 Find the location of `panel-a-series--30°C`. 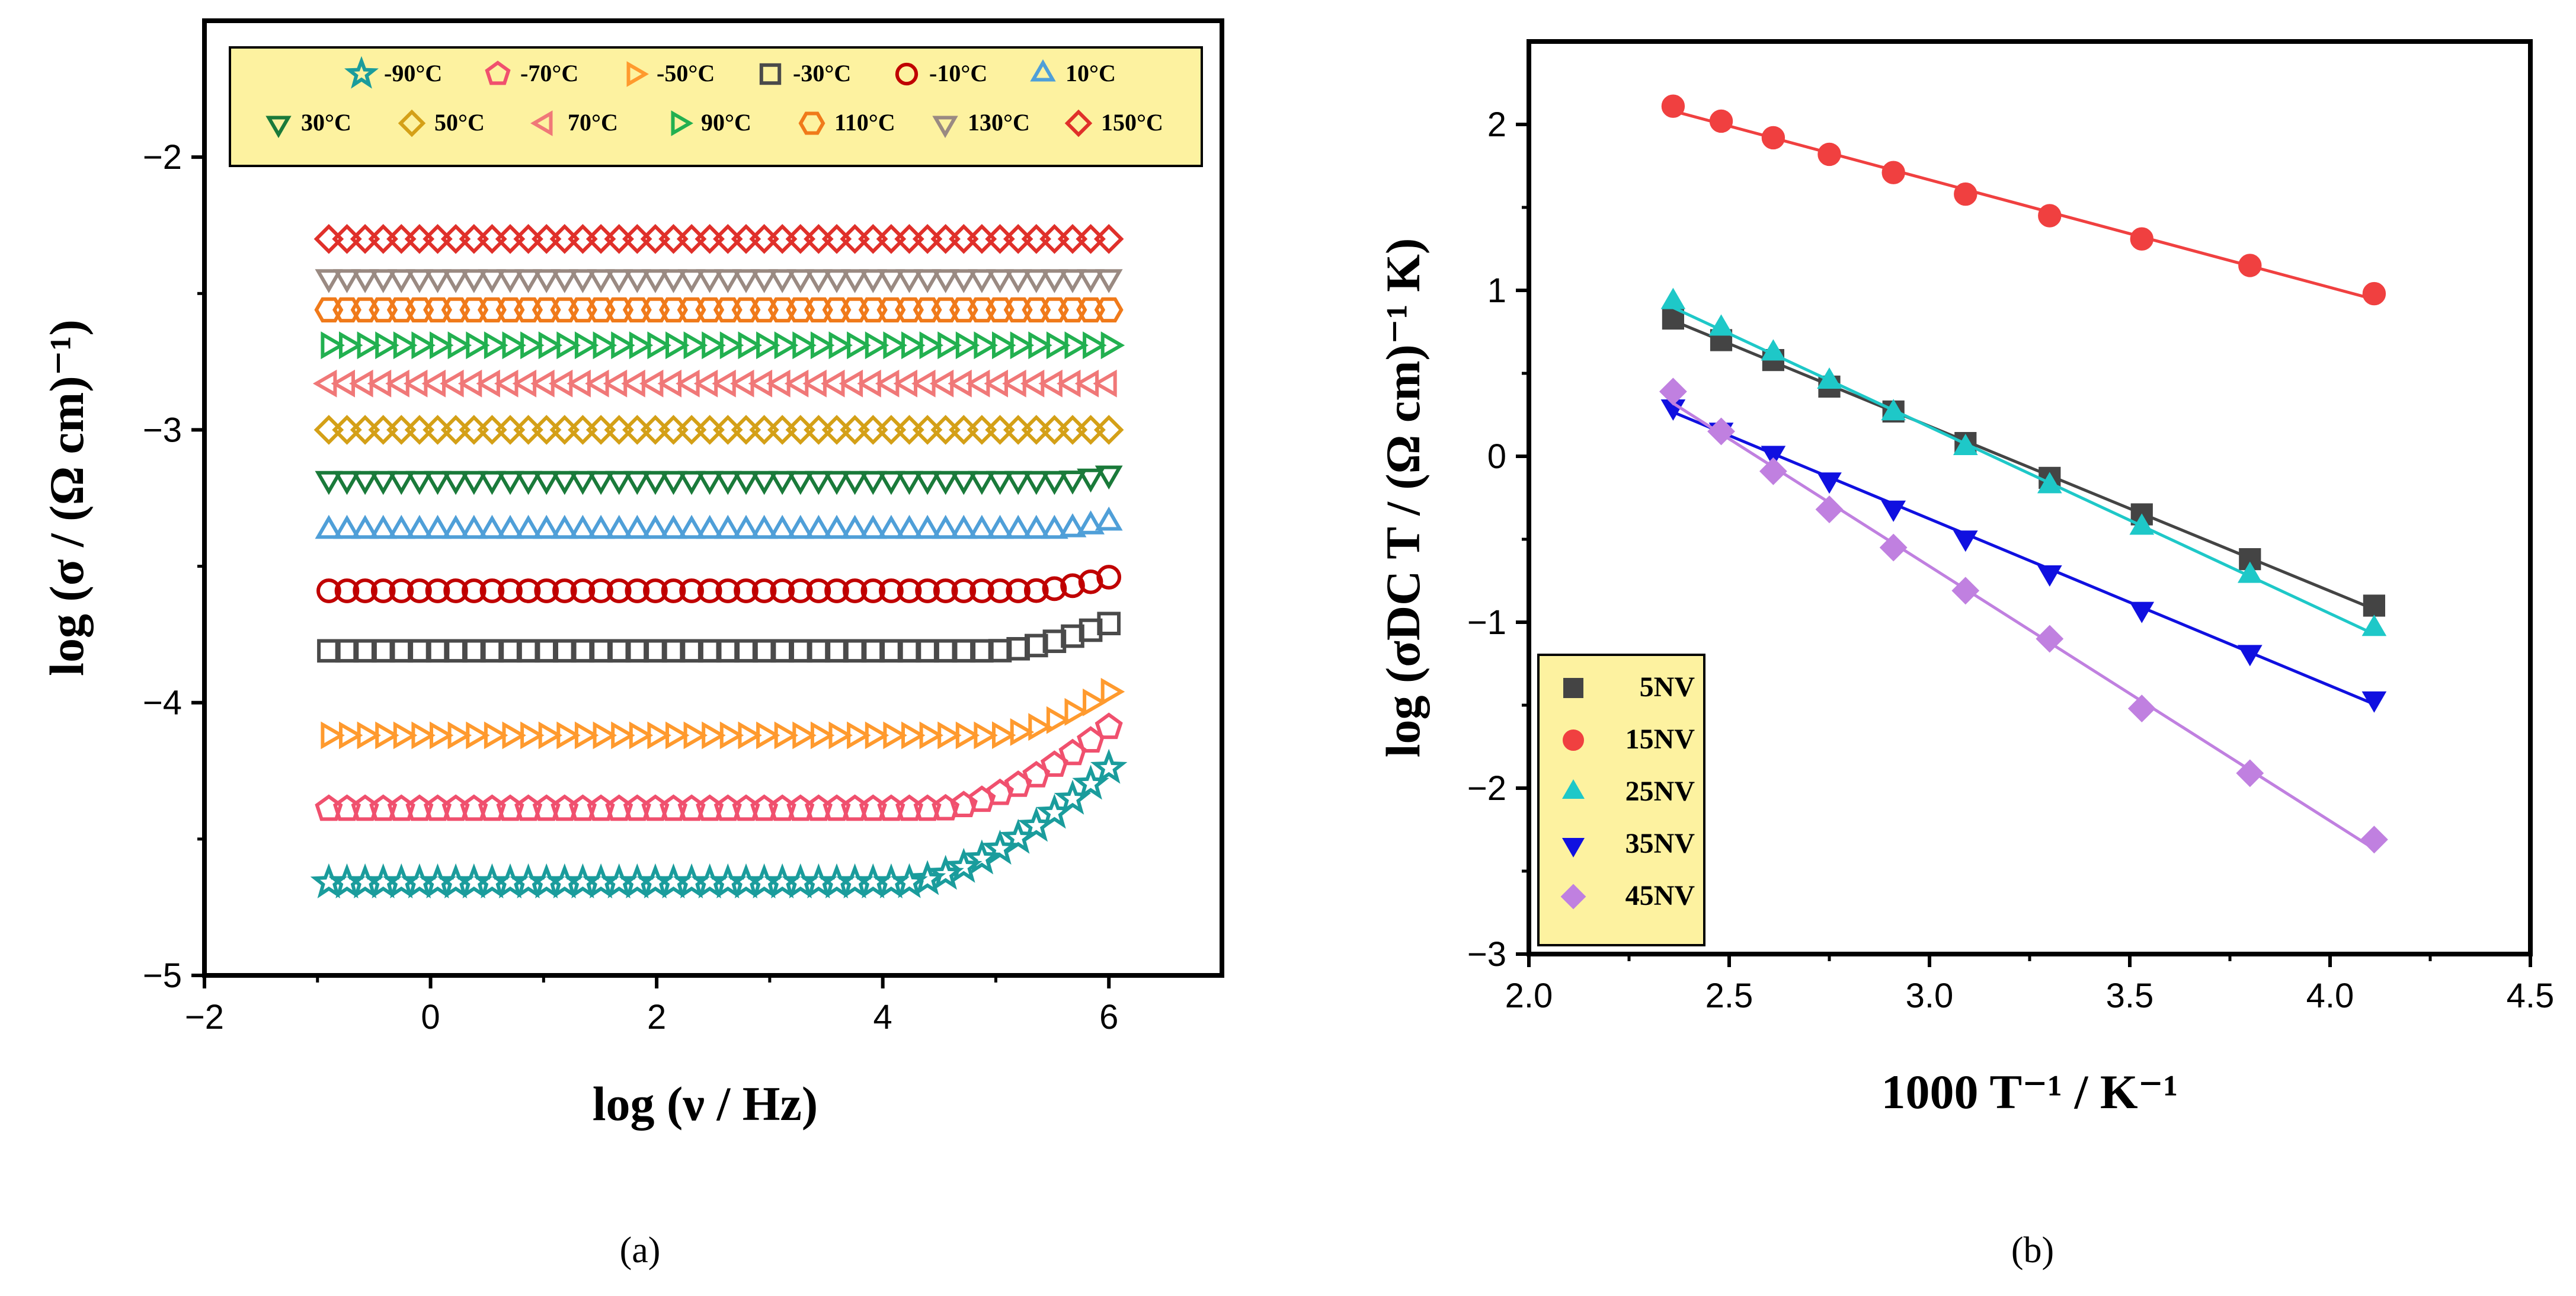

panel-a-series--30°C is located at coordinates (719, 637).